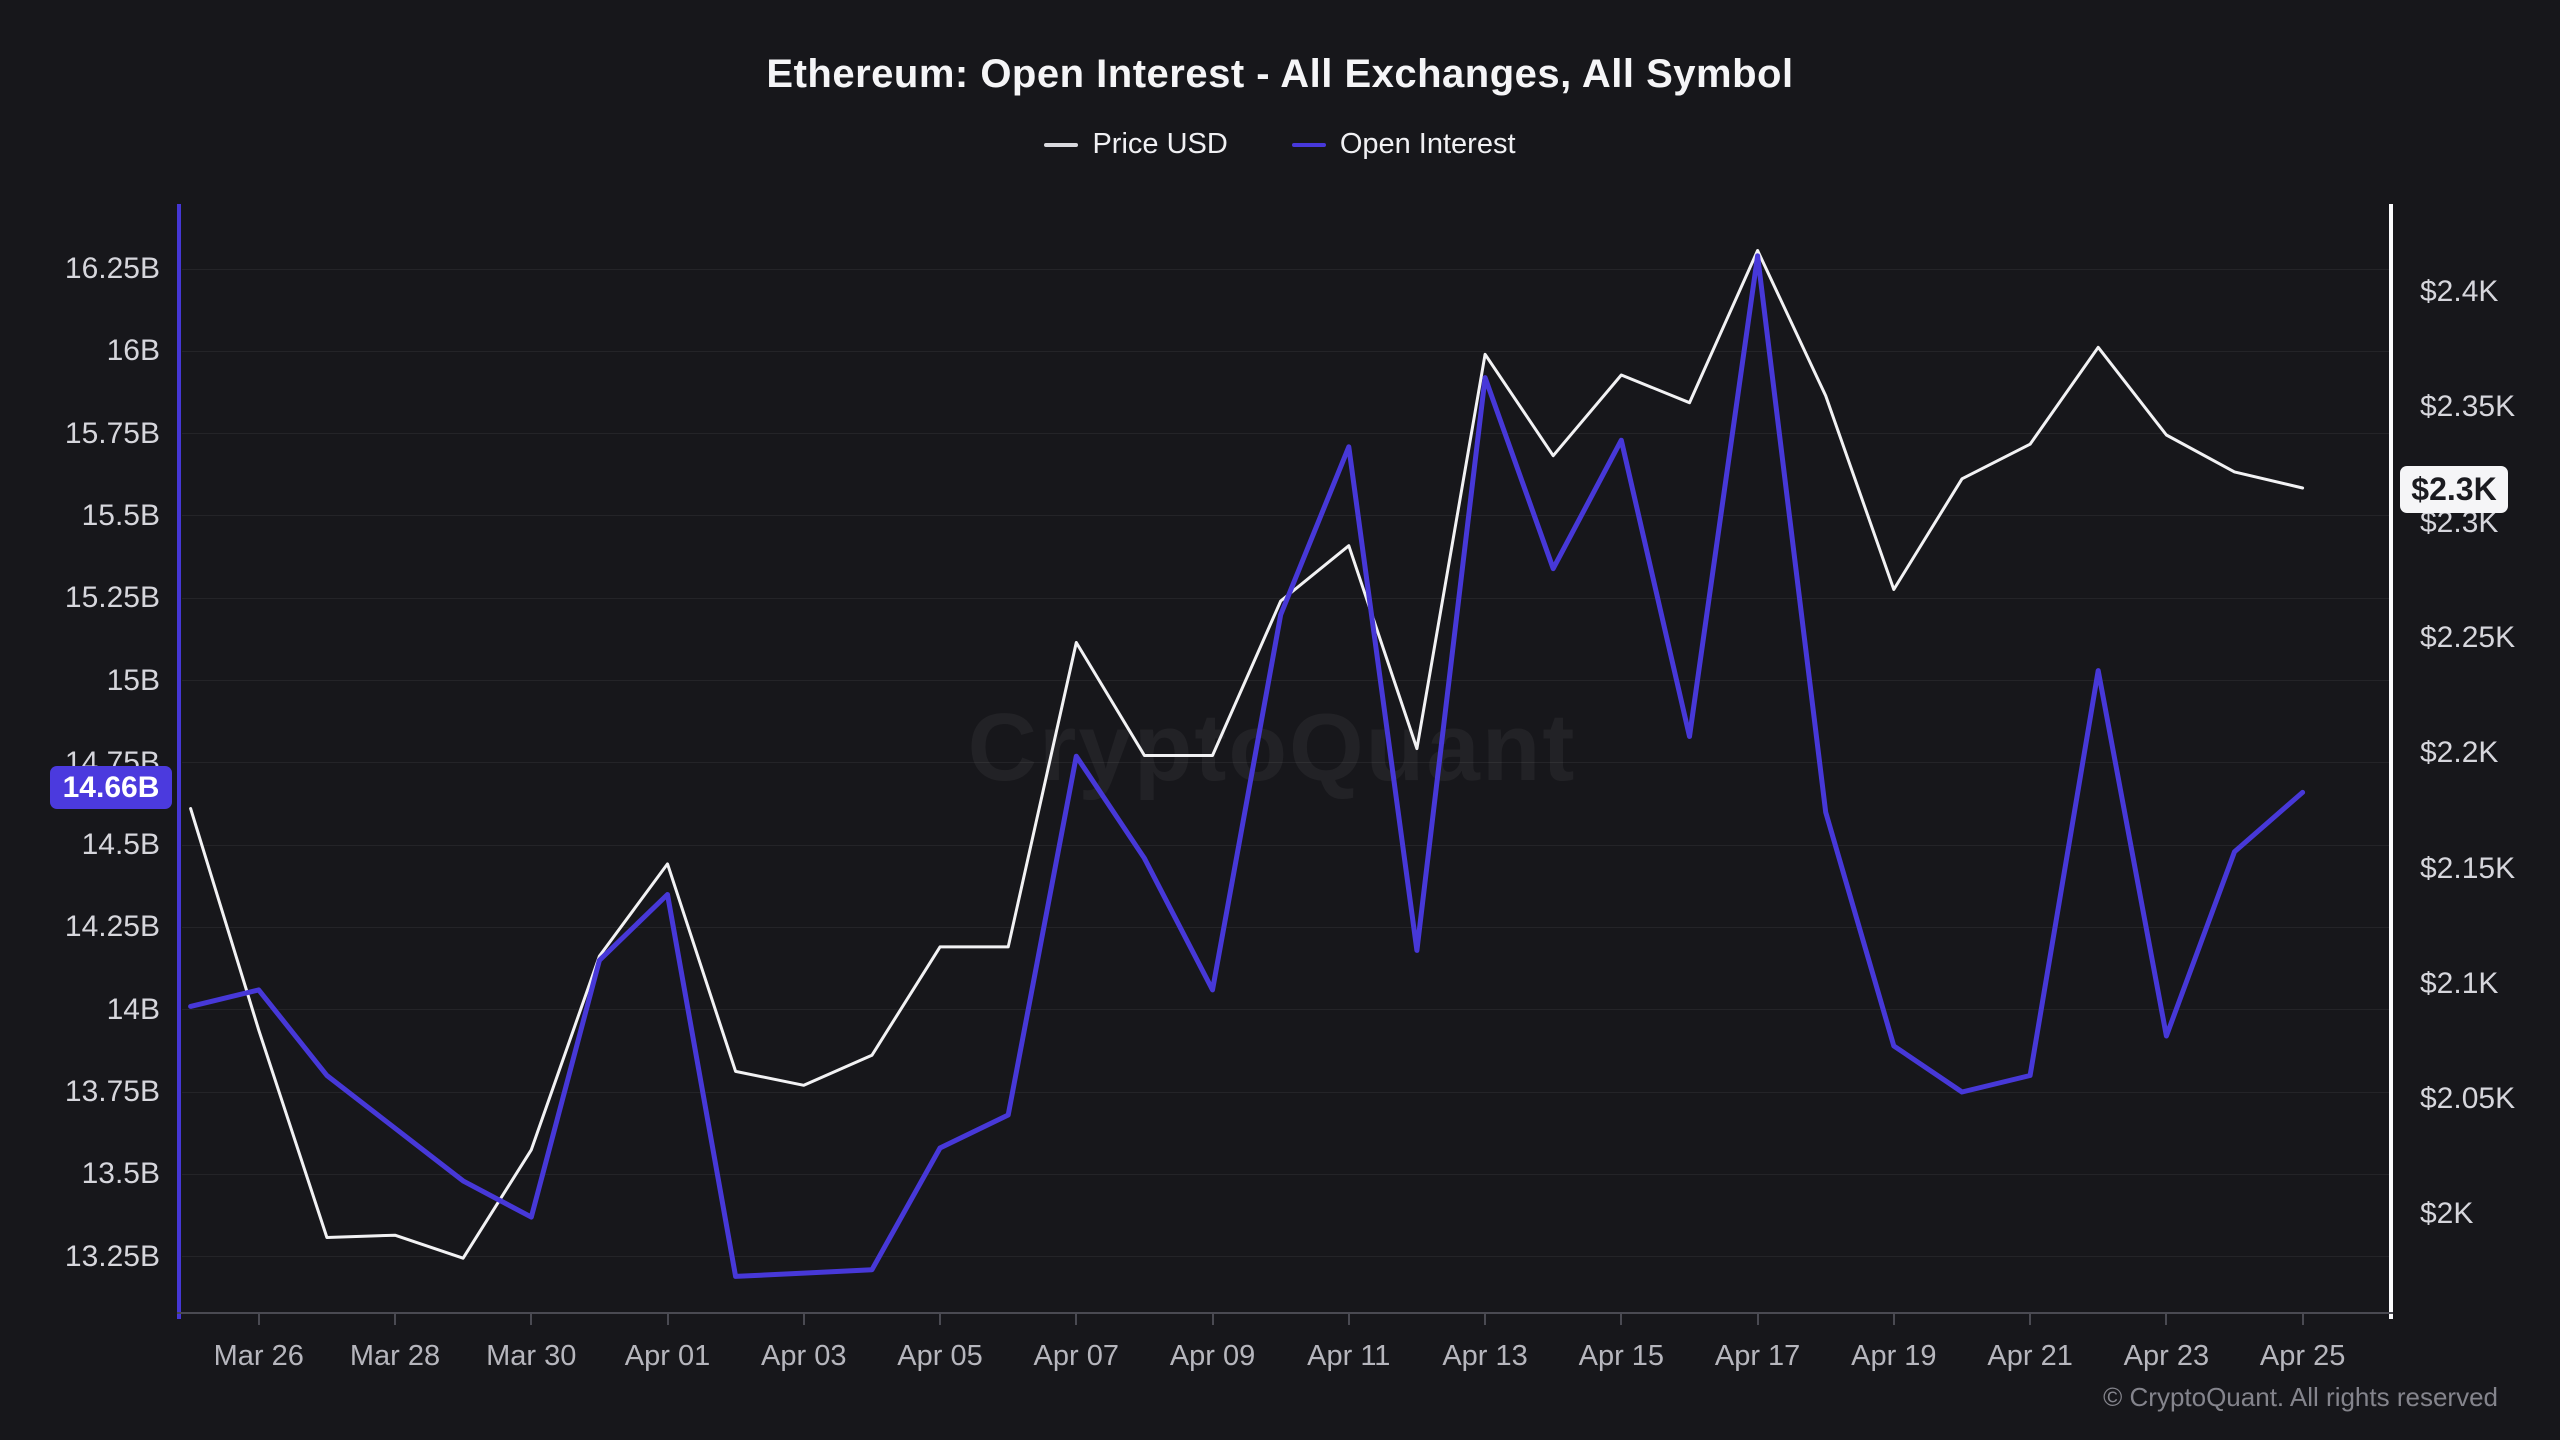  Describe the element at coordinates (1757, 1356) in the screenshot. I see `x-axis-tick-label: Apr 17` at that location.